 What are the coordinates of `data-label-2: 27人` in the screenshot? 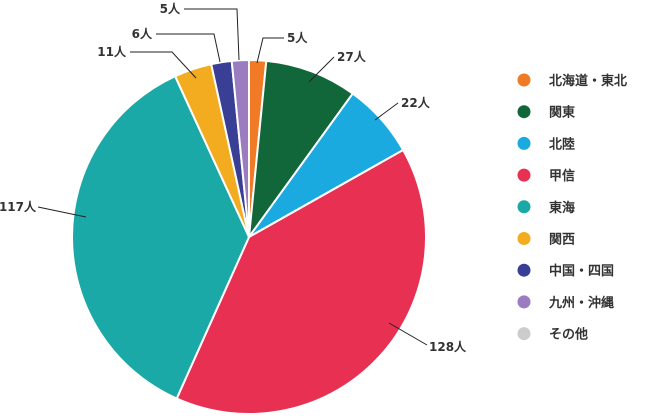 It's located at (352, 56).